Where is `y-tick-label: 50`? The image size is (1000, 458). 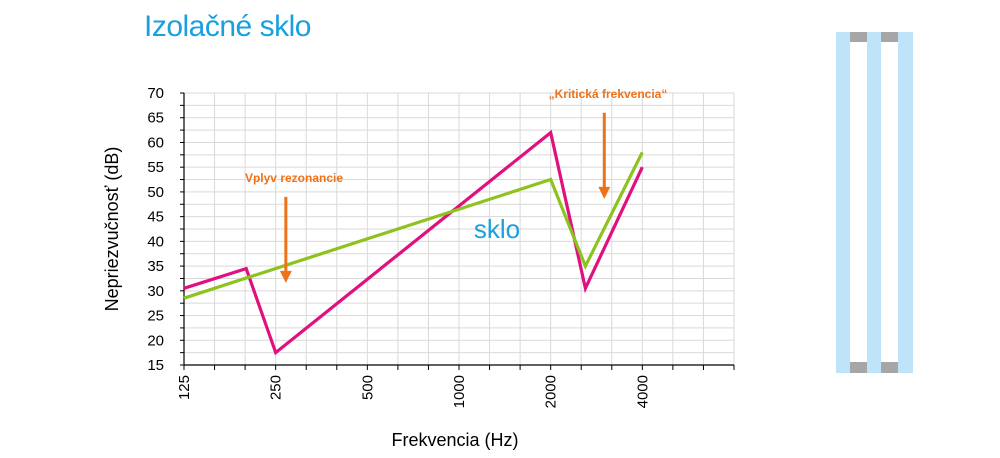 y-tick-label: 50 is located at coordinates (155, 192).